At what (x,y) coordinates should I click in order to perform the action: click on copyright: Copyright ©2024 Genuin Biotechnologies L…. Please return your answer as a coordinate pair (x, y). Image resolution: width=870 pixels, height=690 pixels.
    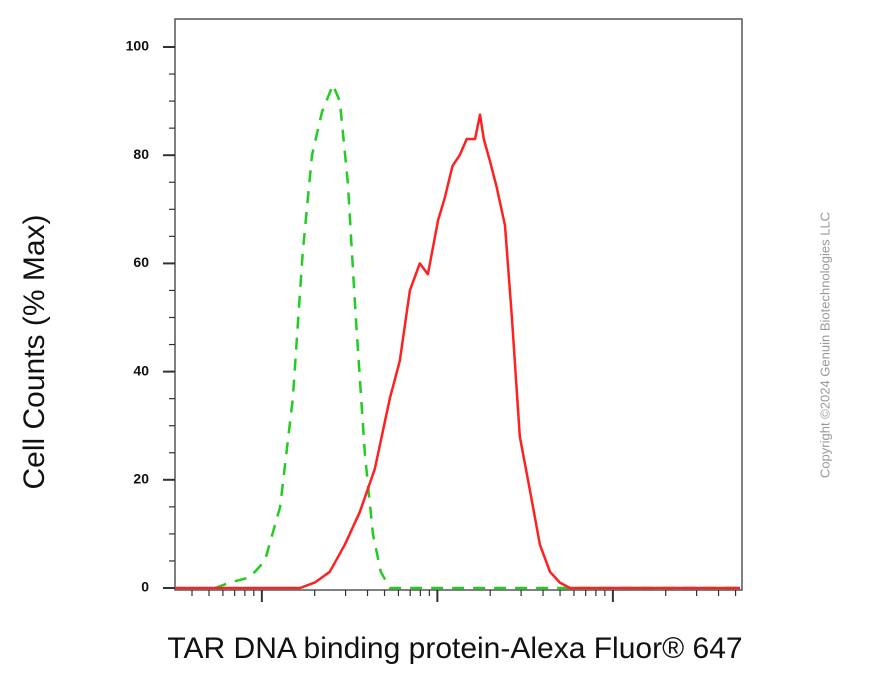
    Looking at the image, I should click on (824, 345).